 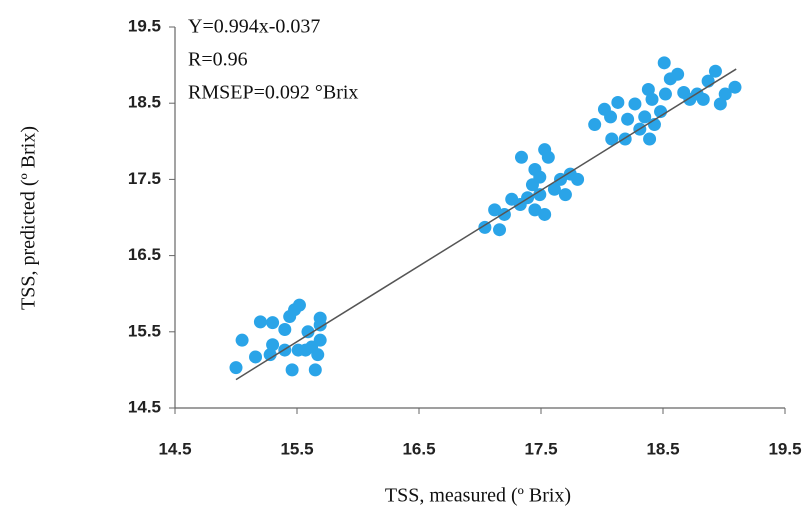 I want to click on x-tick-label: 14.5, so click(x=174, y=448).